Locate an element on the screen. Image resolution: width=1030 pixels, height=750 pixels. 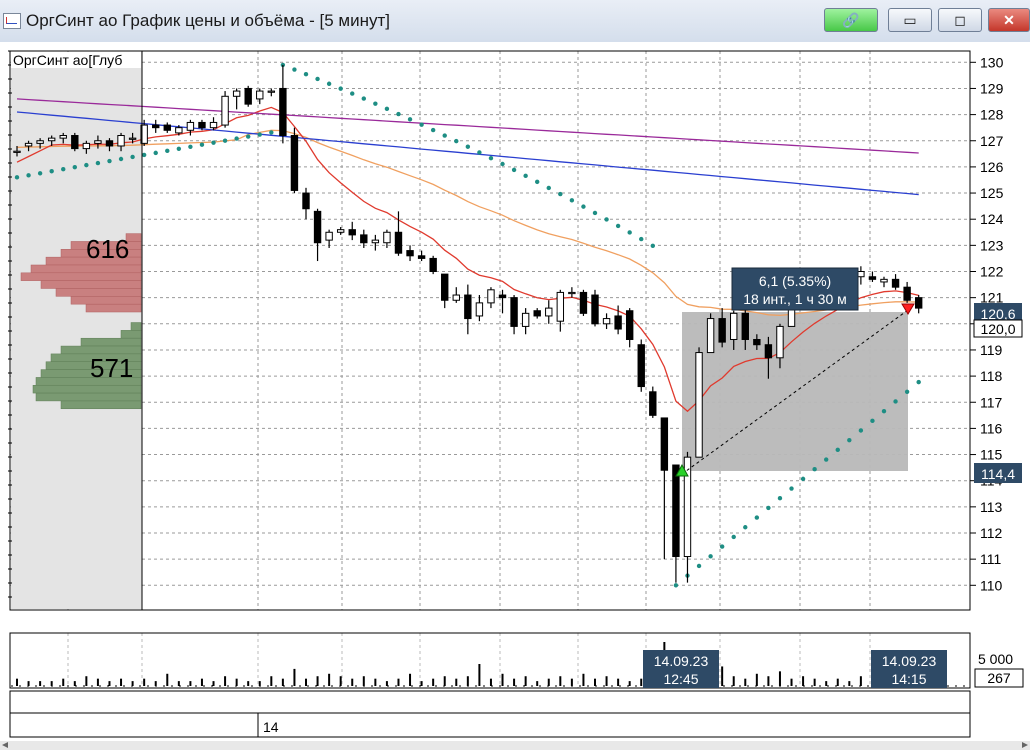
cursor-2-date: 14.09.23 is located at coordinates (909, 661).